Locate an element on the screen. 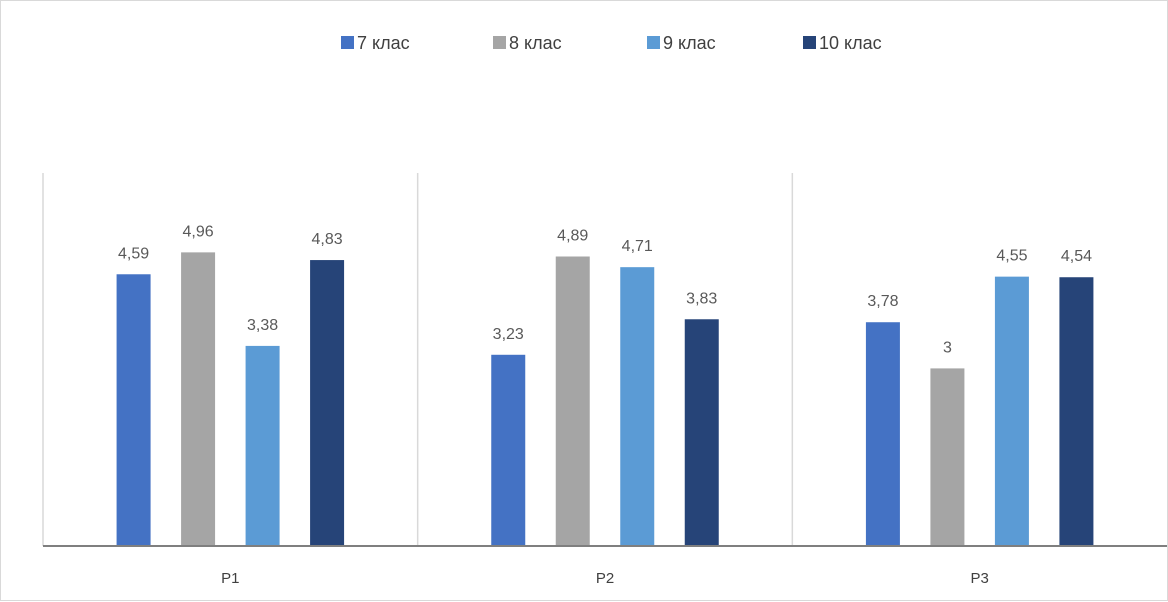 This screenshot has width=1168, height=602. legend-label: 7 клас is located at coordinates (383, 43).